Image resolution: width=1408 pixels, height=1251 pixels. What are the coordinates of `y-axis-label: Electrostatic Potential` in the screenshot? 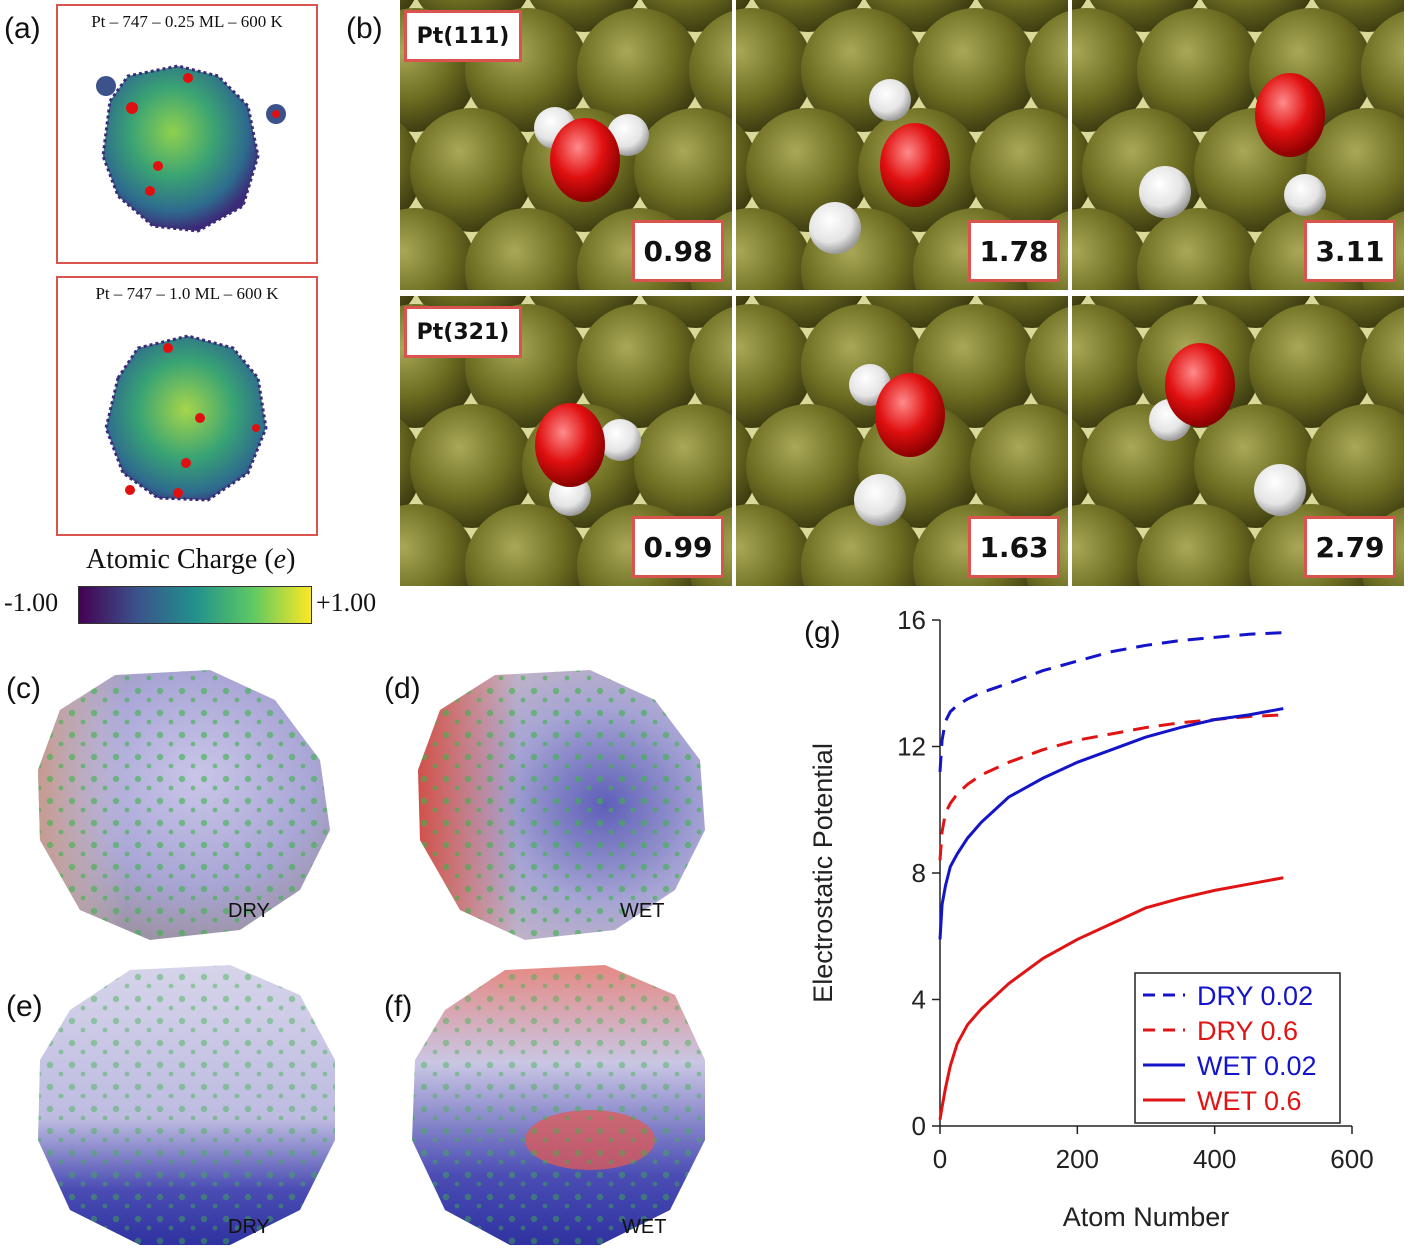 It's located at (823, 873).